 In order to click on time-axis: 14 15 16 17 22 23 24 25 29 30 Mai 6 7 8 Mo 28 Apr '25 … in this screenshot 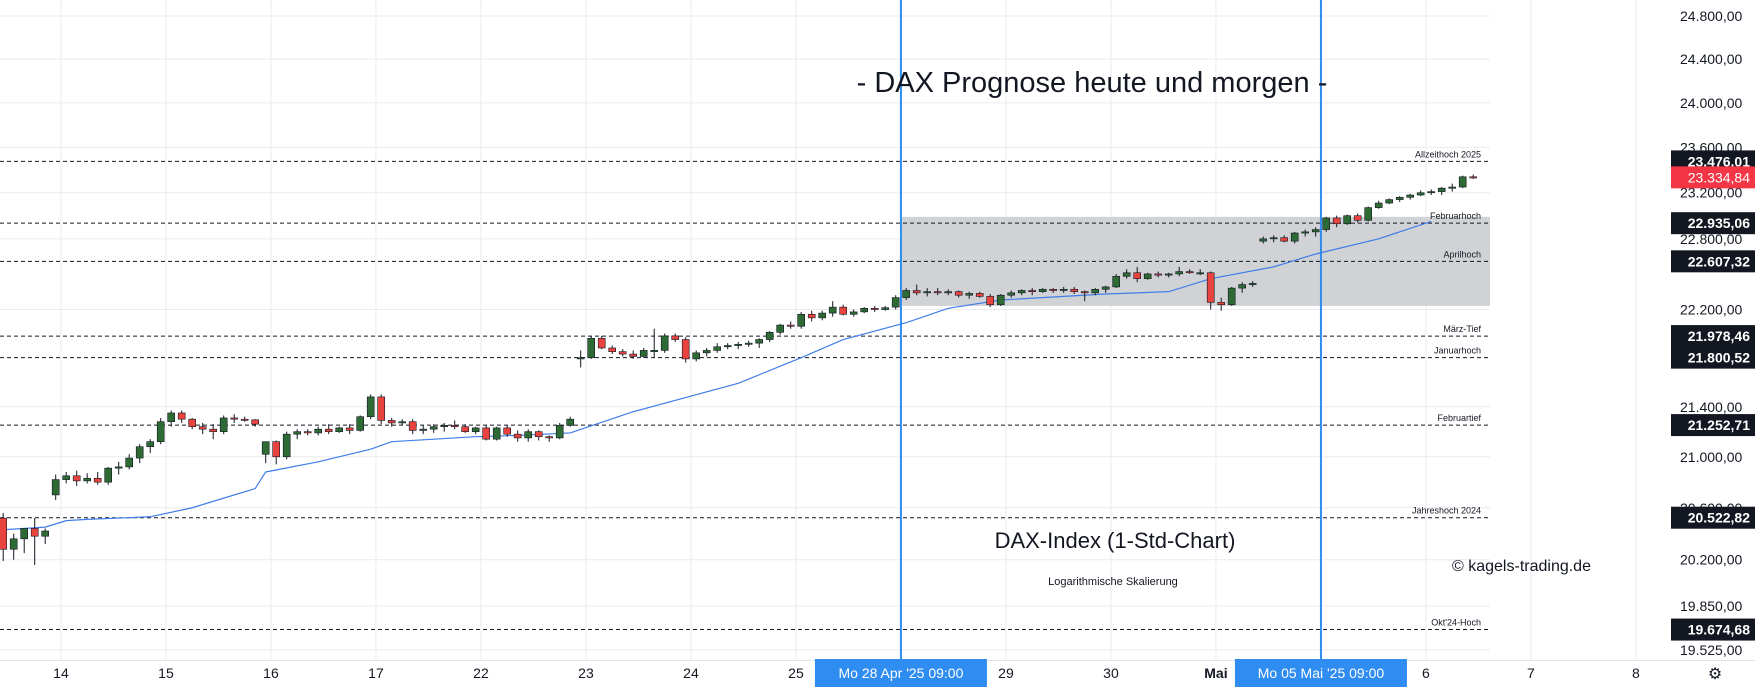, I will do `click(877, 673)`.